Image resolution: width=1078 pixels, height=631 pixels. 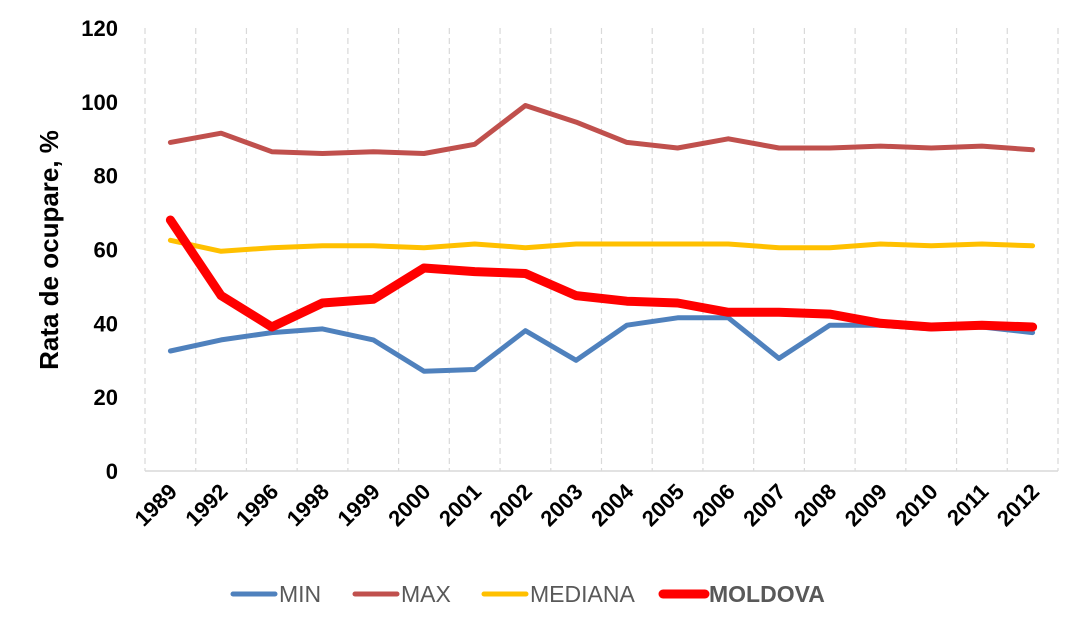 What do you see at coordinates (601, 245) in the screenshot?
I see `series-line-mediana` at bounding box center [601, 245].